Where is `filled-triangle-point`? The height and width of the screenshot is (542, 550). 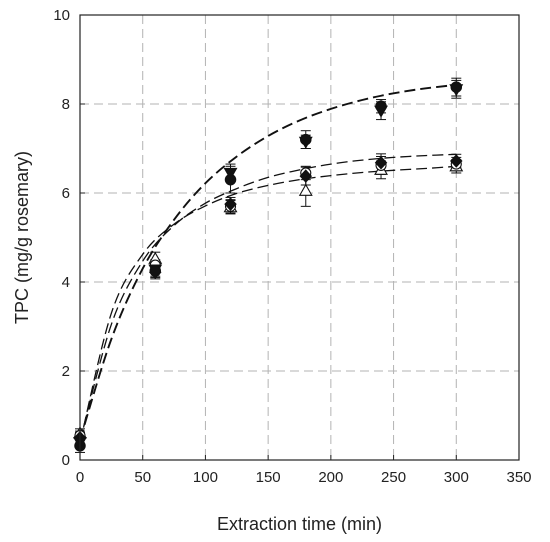 filled-triangle-point is located at coordinates (230, 174).